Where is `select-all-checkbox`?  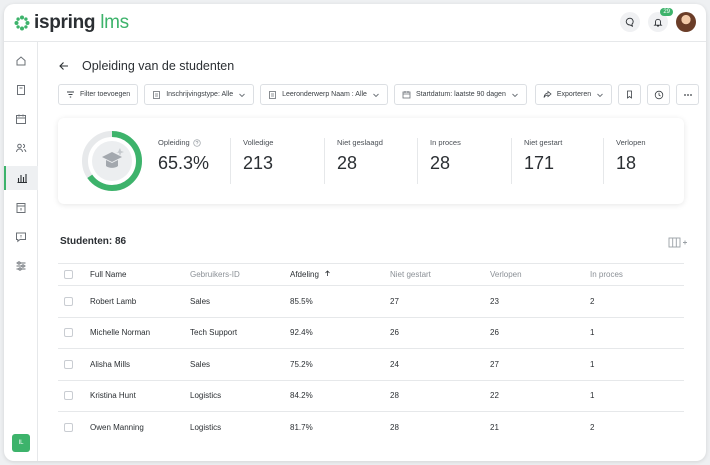 select-all-checkbox is located at coordinates (68, 274).